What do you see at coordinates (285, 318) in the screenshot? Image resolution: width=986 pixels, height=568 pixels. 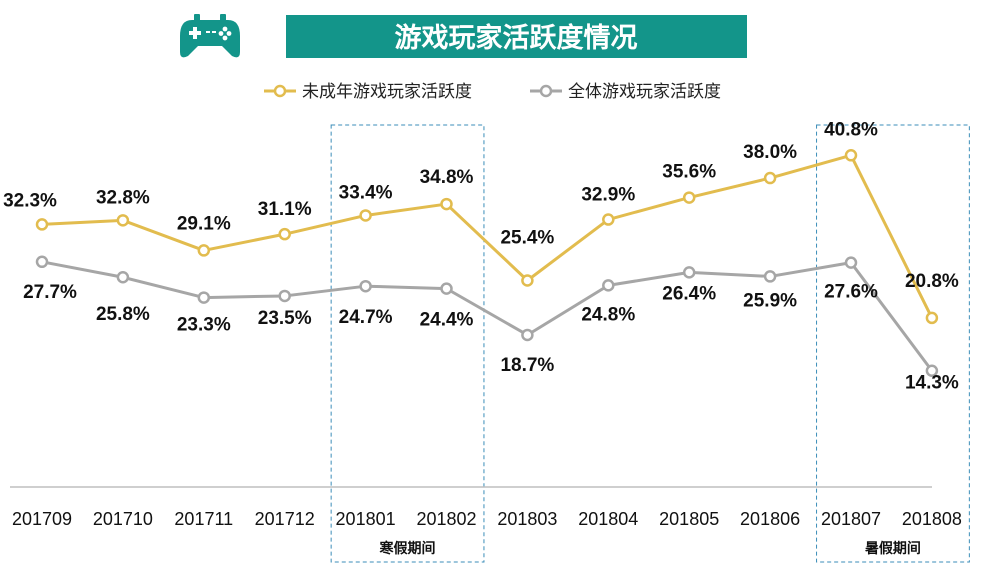 I see `label-s1-201712: 23.5%` at bounding box center [285, 318].